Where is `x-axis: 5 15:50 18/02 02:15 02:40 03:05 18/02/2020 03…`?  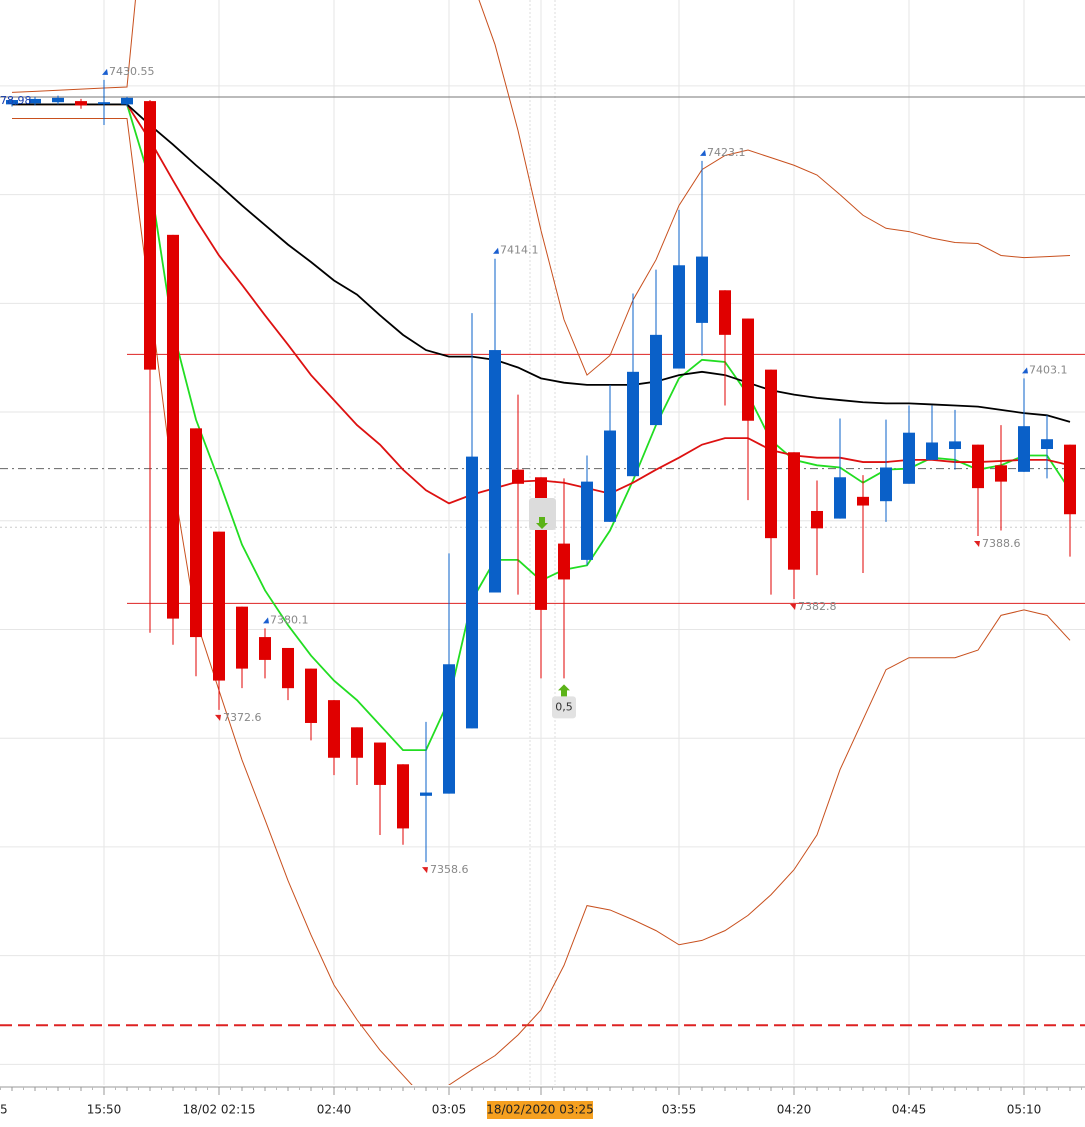
x-axis: 5 15:50 18/02 02:15 02:40 03:05 18/02/2020 03… is located at coordinates (542, 1102).